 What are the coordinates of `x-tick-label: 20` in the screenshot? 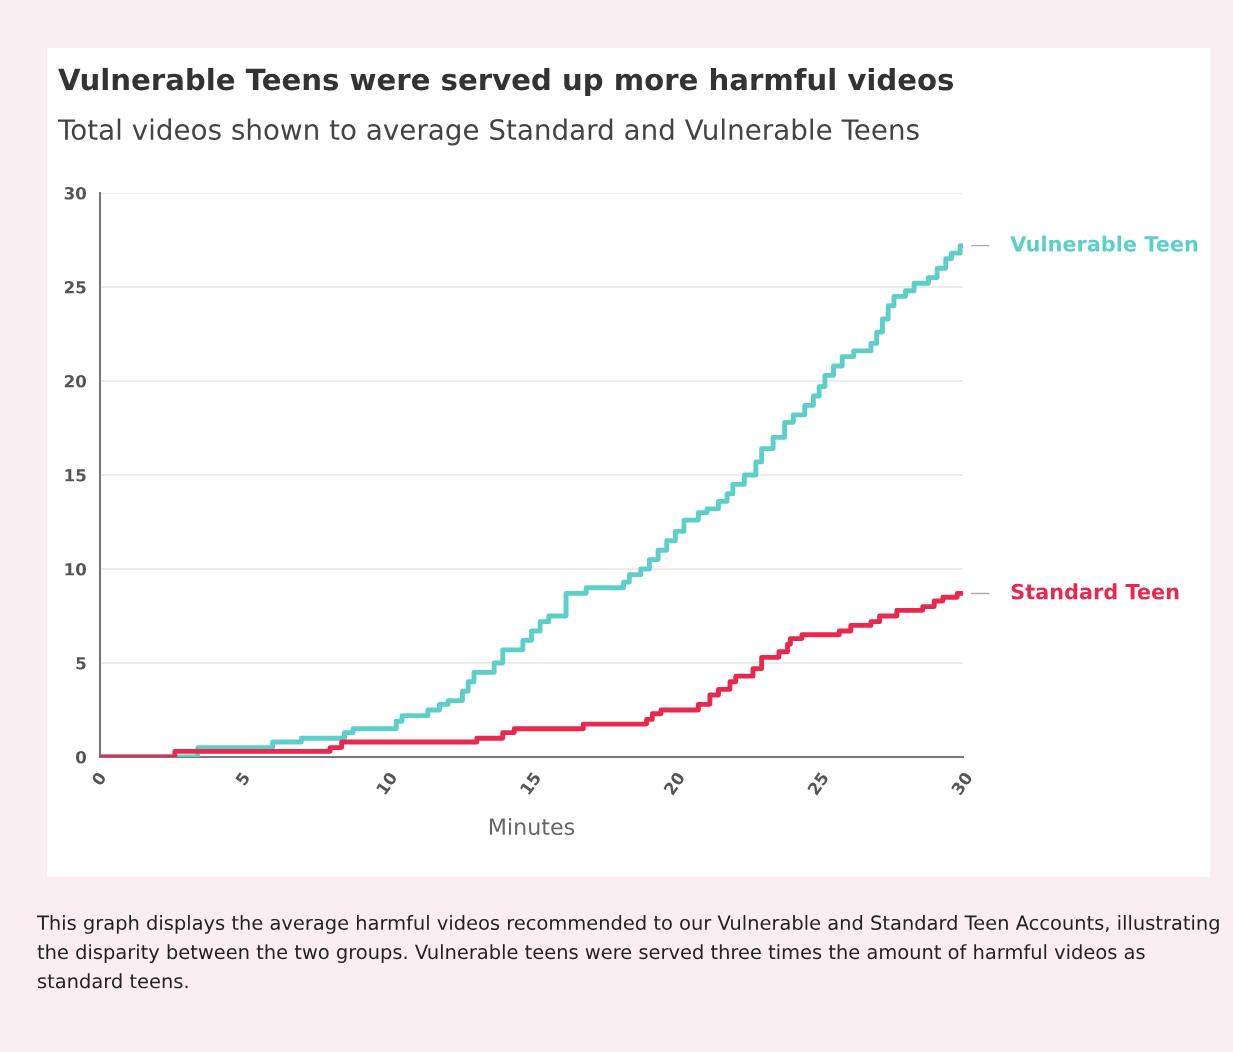 It's located at (674, 783).